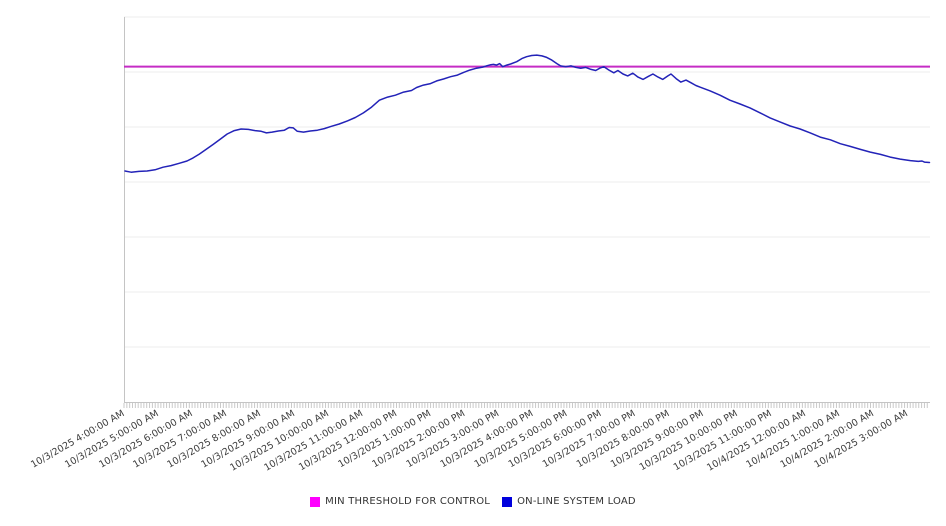 The image size is (946, 526). What do you see at coordinates (315, 501) in the screenshot?
I see `legend-swatch-threshold-icon` at bounding box center [315, 501].